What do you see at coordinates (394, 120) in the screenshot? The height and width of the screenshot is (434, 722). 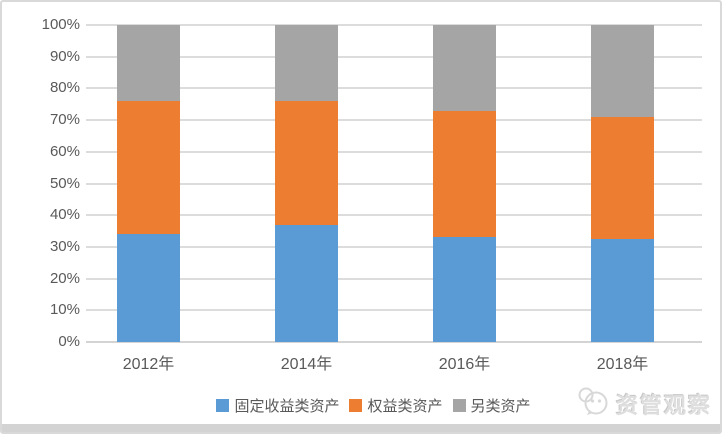 I see `gridline-70%` at bounding box center [394, 120].